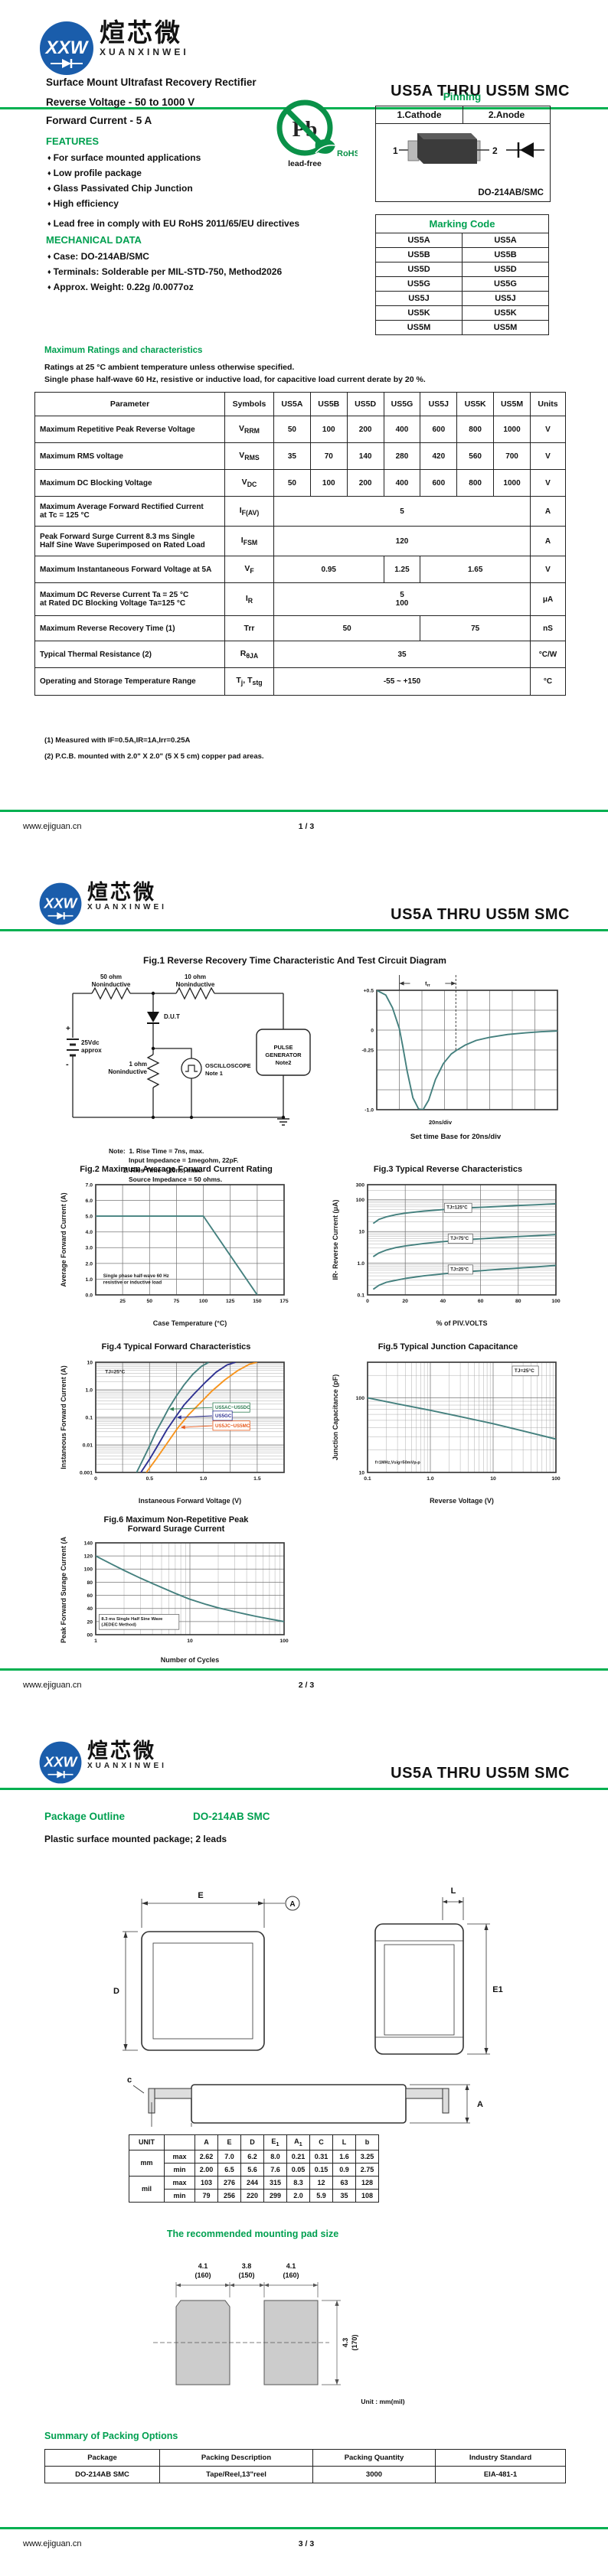 The image size is (608, 2576). I want to click on value-cell: 5 100, so click(402, 599).